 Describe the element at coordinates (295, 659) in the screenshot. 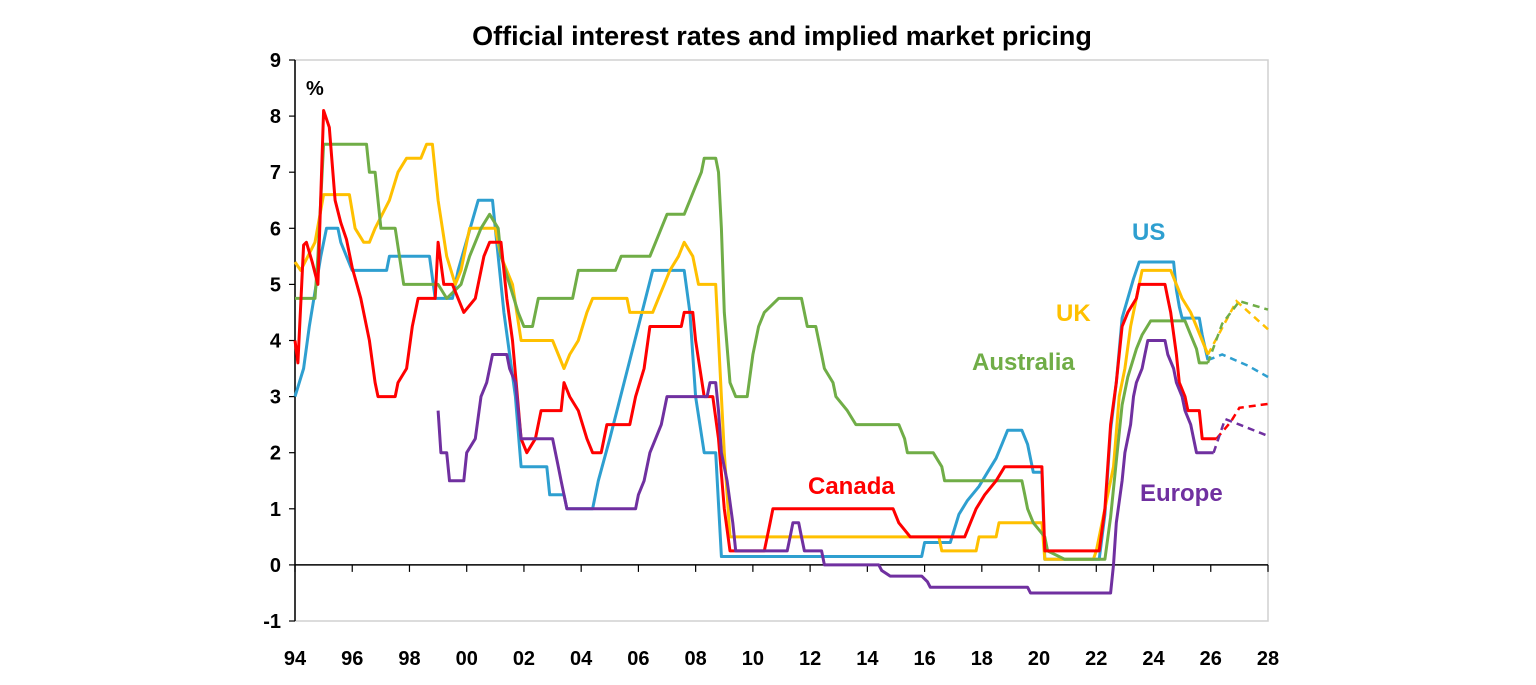

I see `x-tick-label: 94` at that location.